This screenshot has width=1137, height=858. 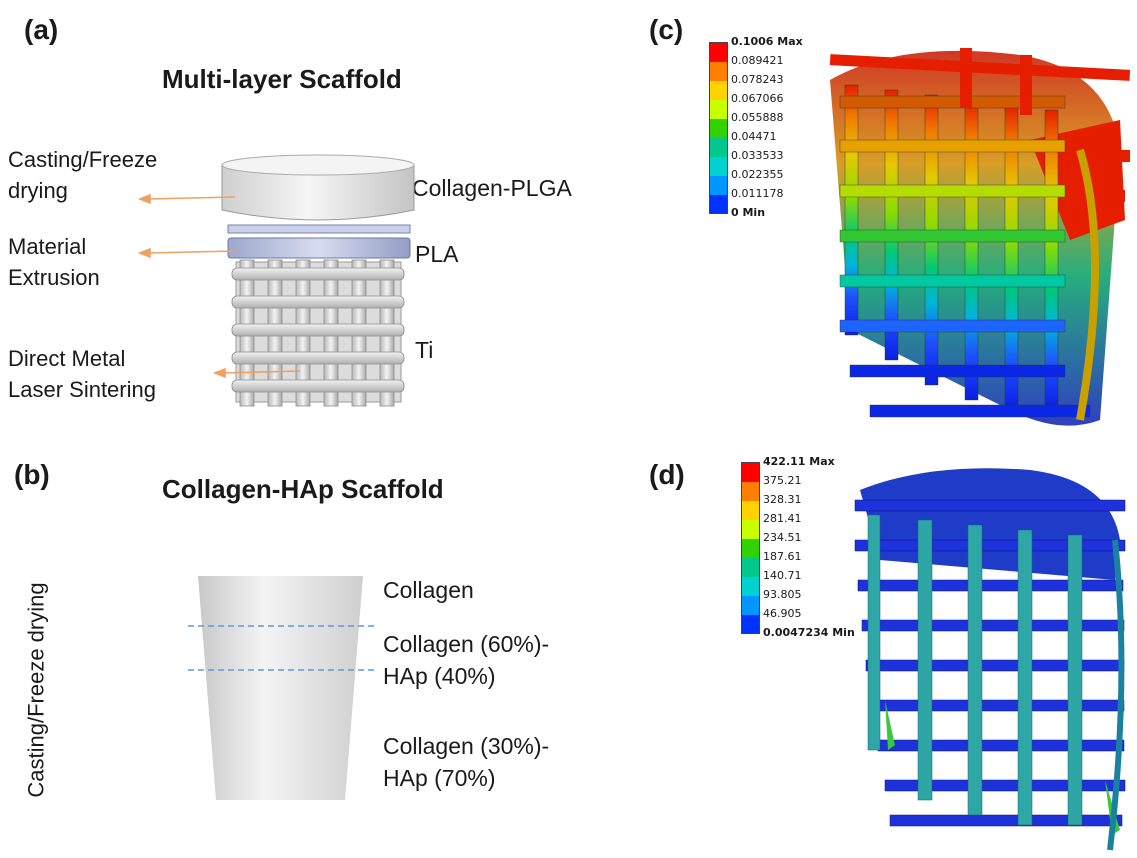 I want to click on legend-c-5: 0.04471, so click(x=754, y=136).